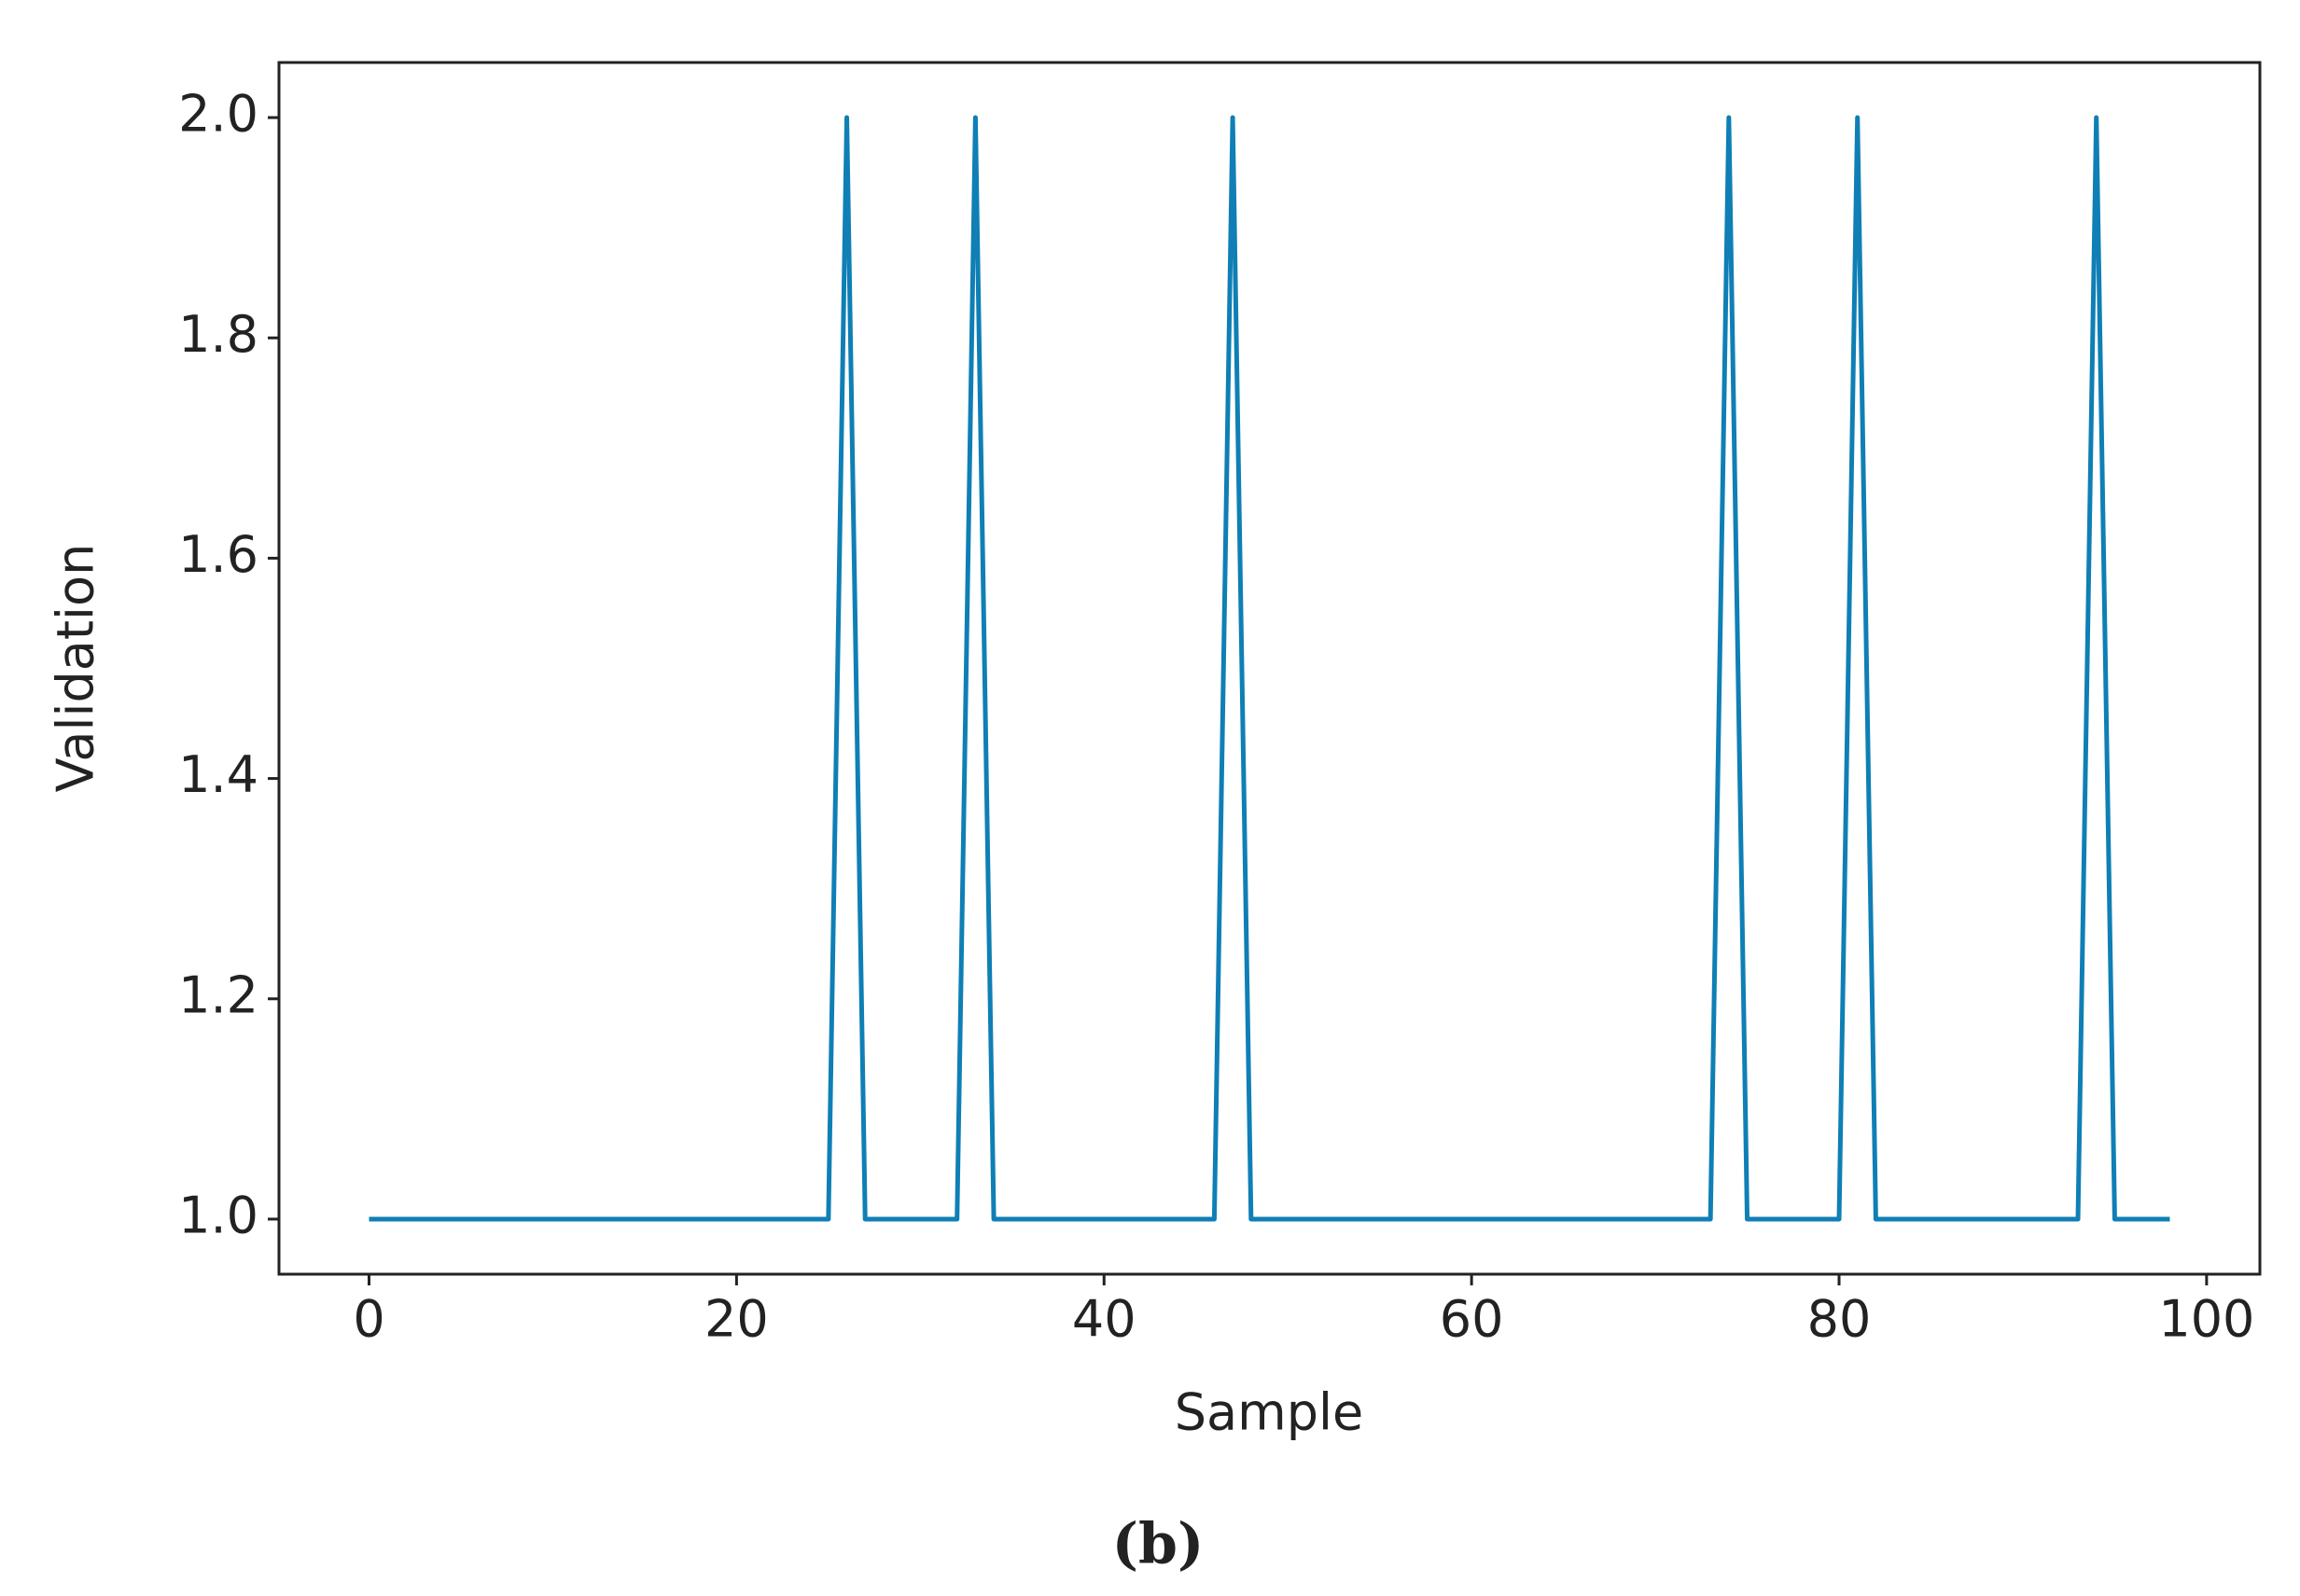 The width and height of the screenshot is (2300, 1596). Describe the element at coordinates (218, 1216) in the screenshot. I see `y-tick-label: 1.0` at that location.